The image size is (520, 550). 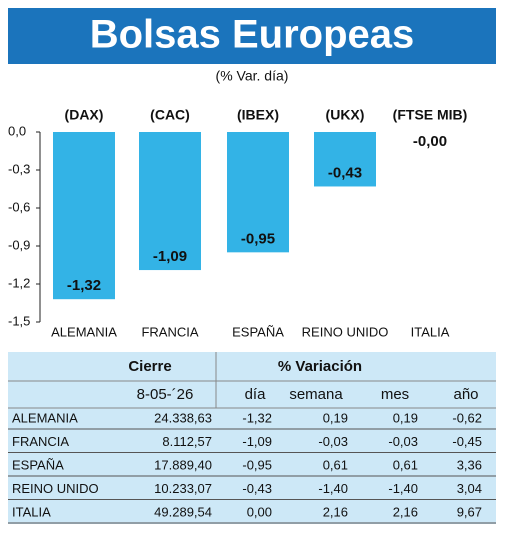 What do you see at coordinates (183, 464) in the screenshot?
I see `table-cell: 17.889,40` at bounding box center [183, 464].